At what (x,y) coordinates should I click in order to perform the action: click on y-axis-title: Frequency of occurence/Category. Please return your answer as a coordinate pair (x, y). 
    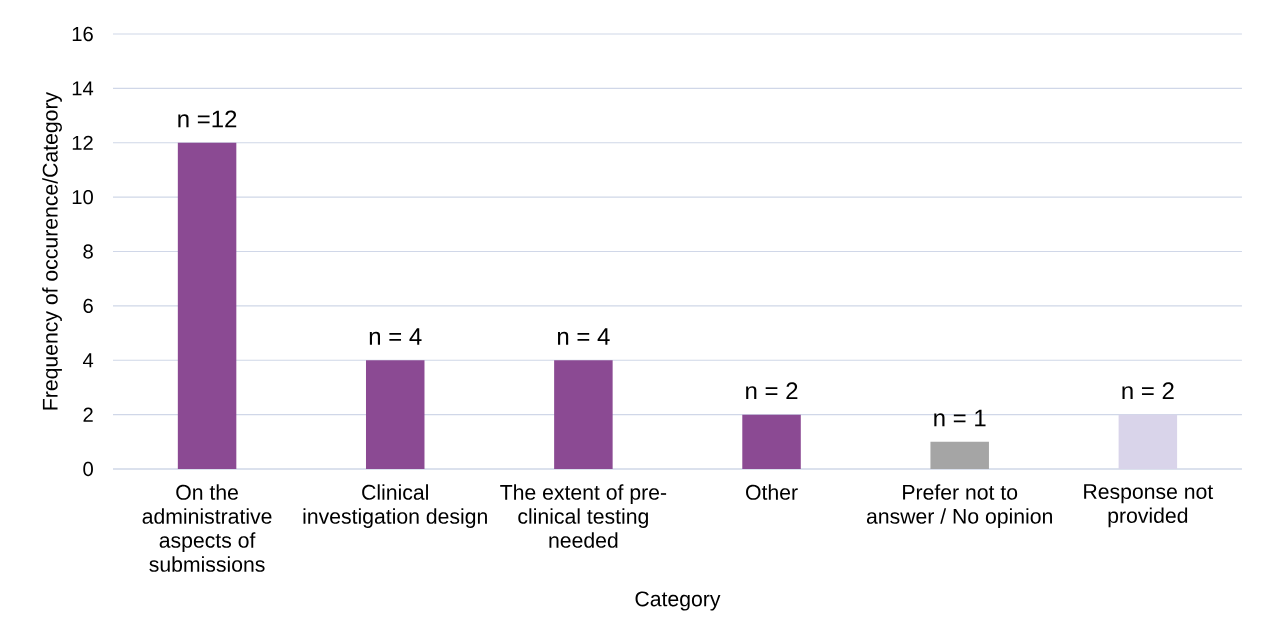
    Looking at the image, I should click on (52, 250).